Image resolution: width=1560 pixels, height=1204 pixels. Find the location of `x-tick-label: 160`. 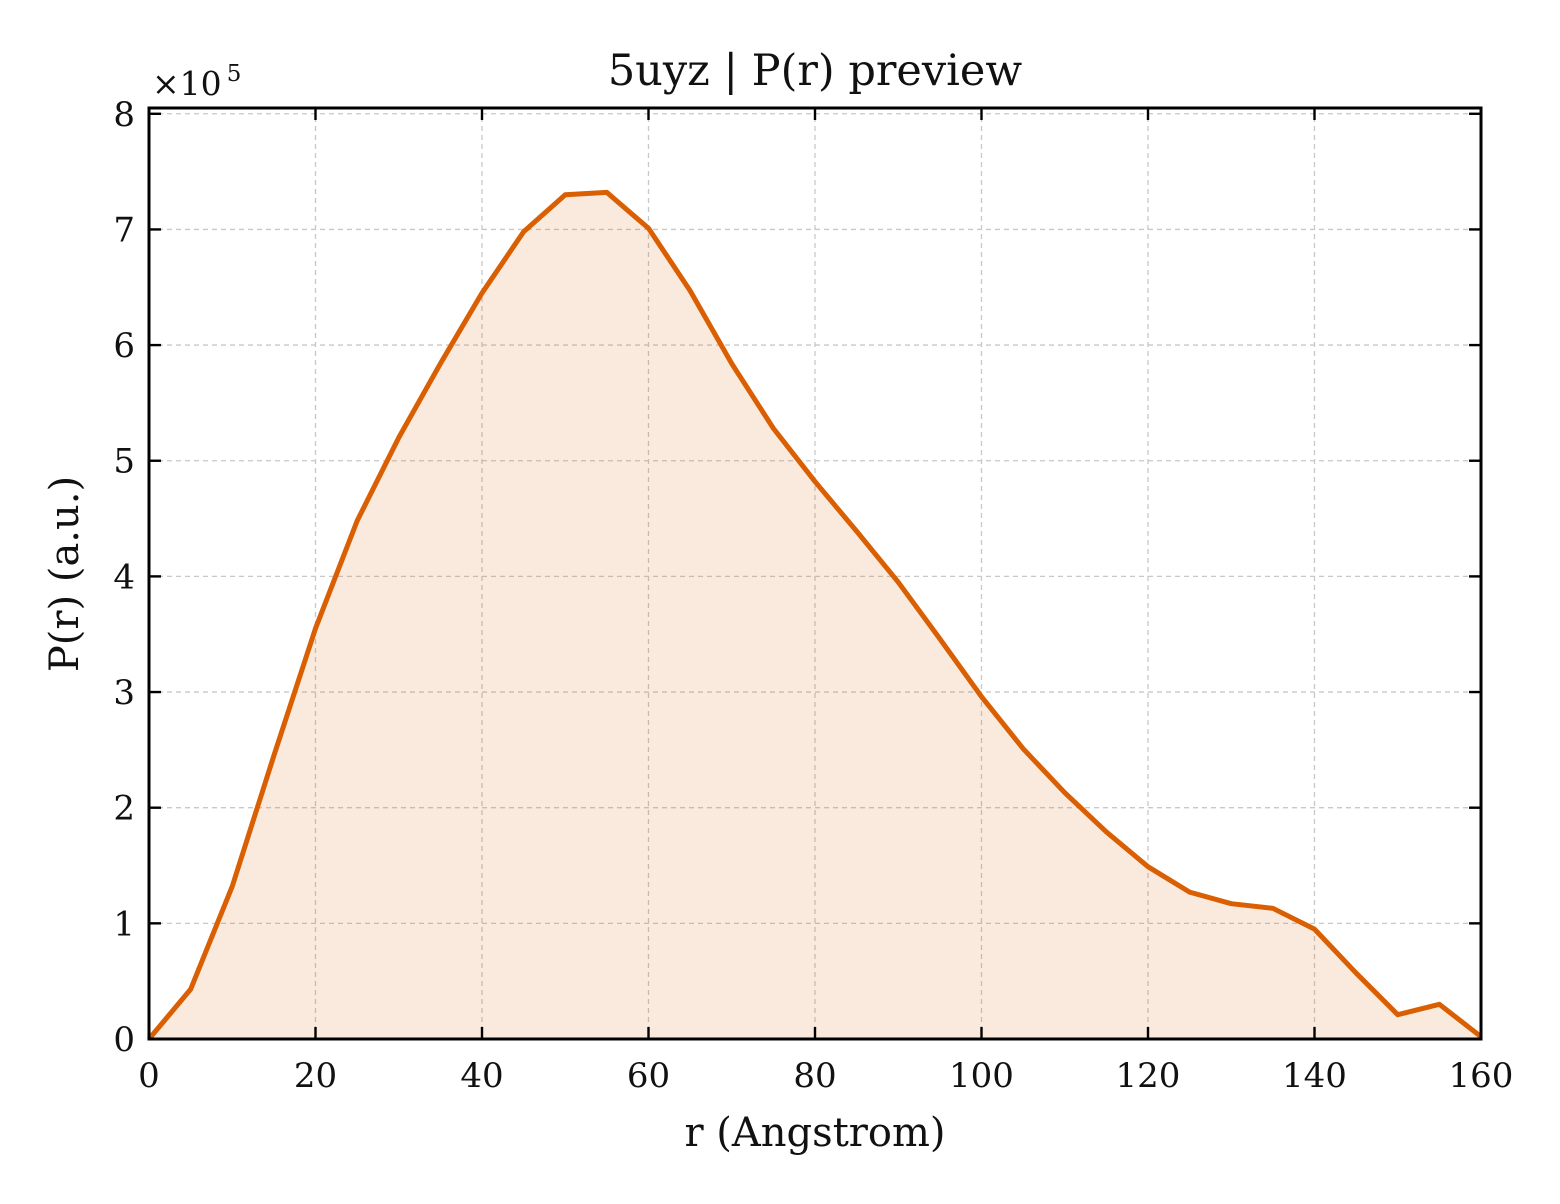

x-tick-label: 160 is located at coordinates (1481, 1076).